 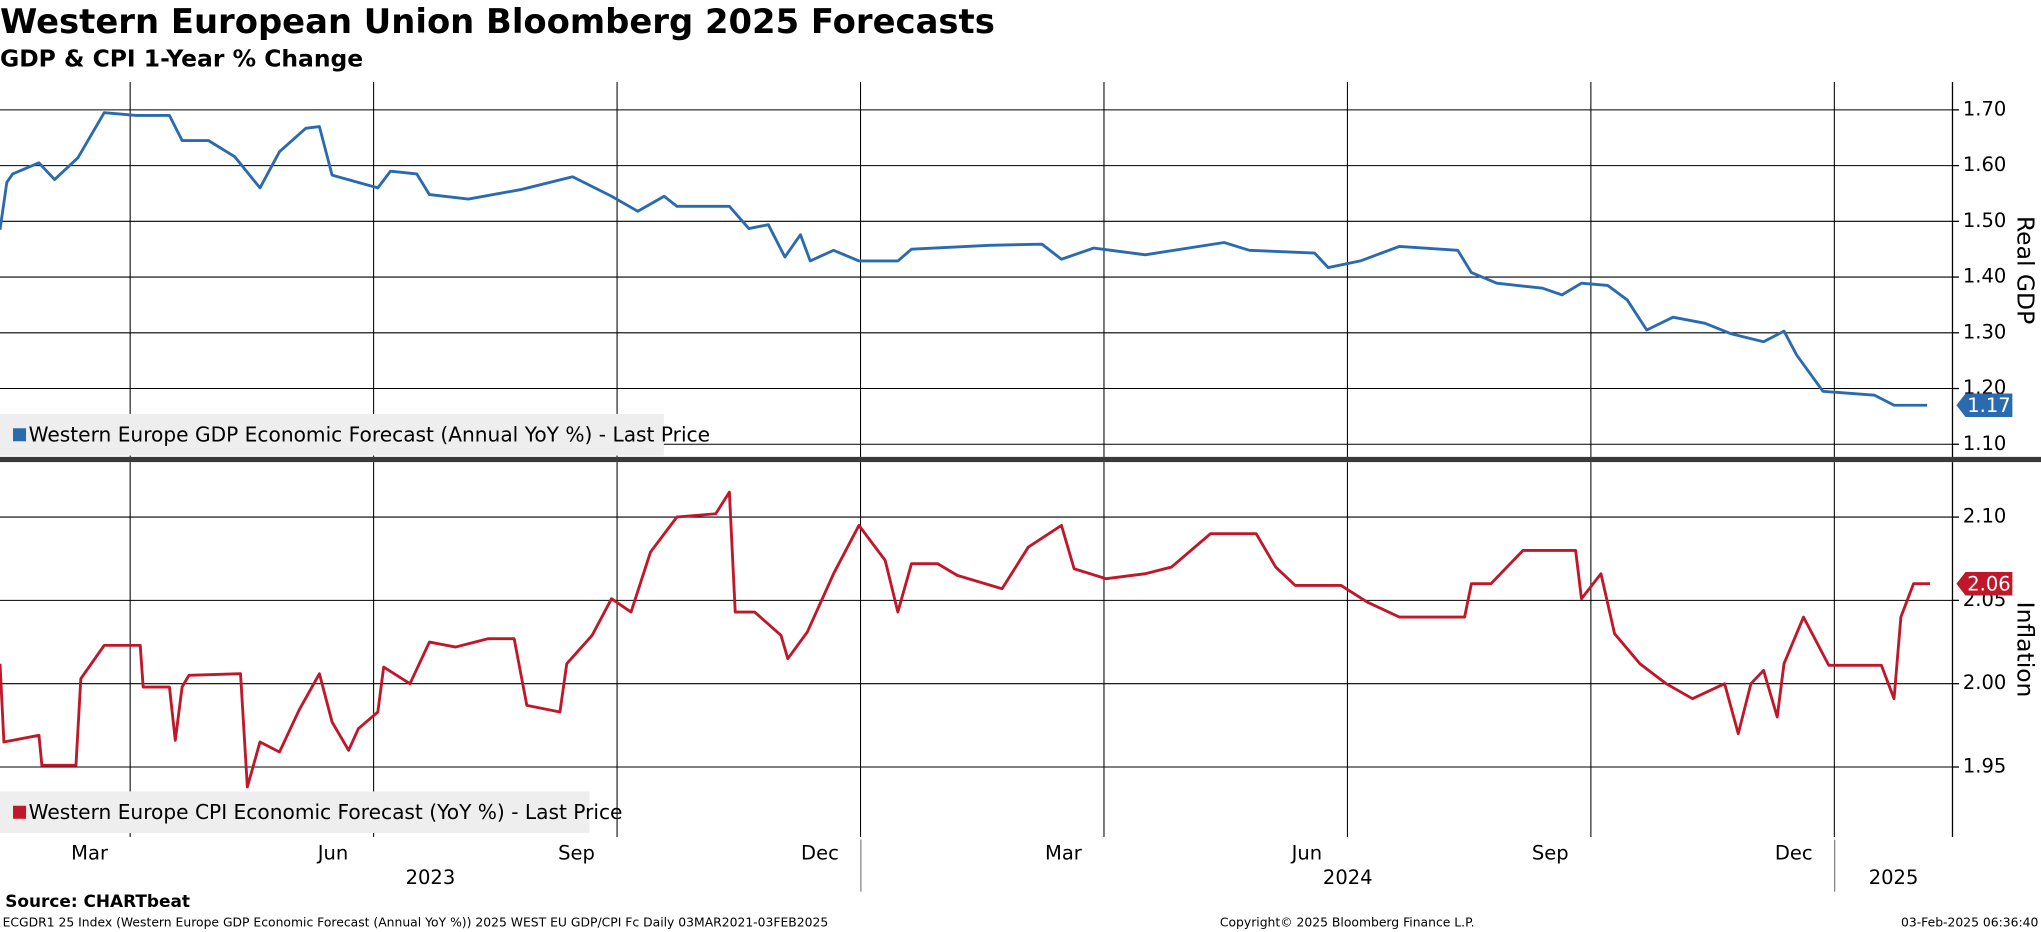 I want to click on y-tick-label: 1.95, so click(x=1984, y=765).